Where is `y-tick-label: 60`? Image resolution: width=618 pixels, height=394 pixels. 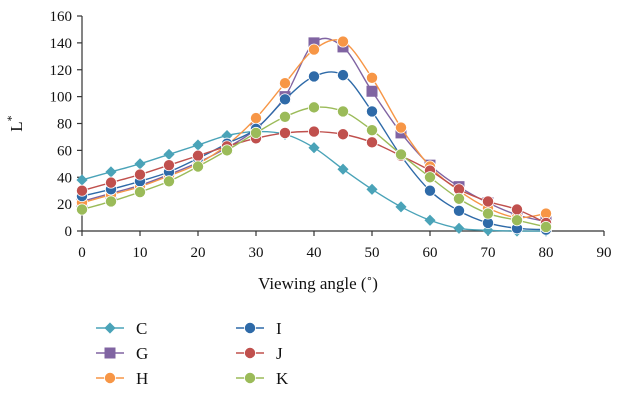 y-tick-label: 60 is located at coordinates (64, 151).